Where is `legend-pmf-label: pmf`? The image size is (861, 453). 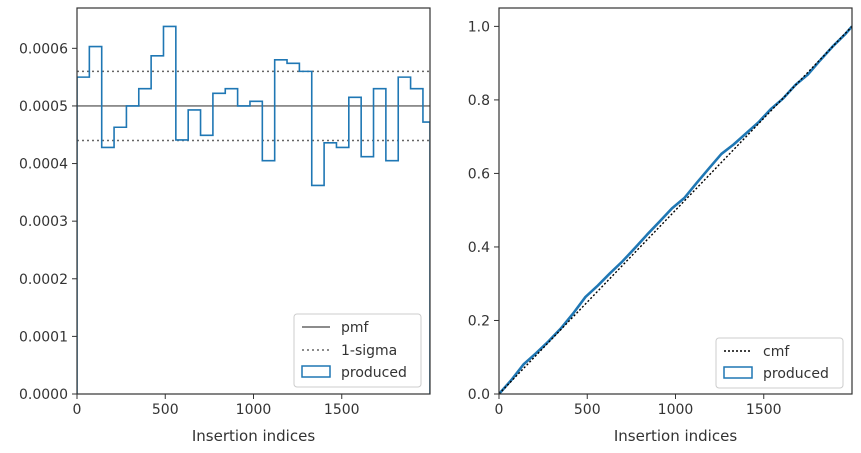
legend-pmf-label: pmf is located at coordinates (355, 328).